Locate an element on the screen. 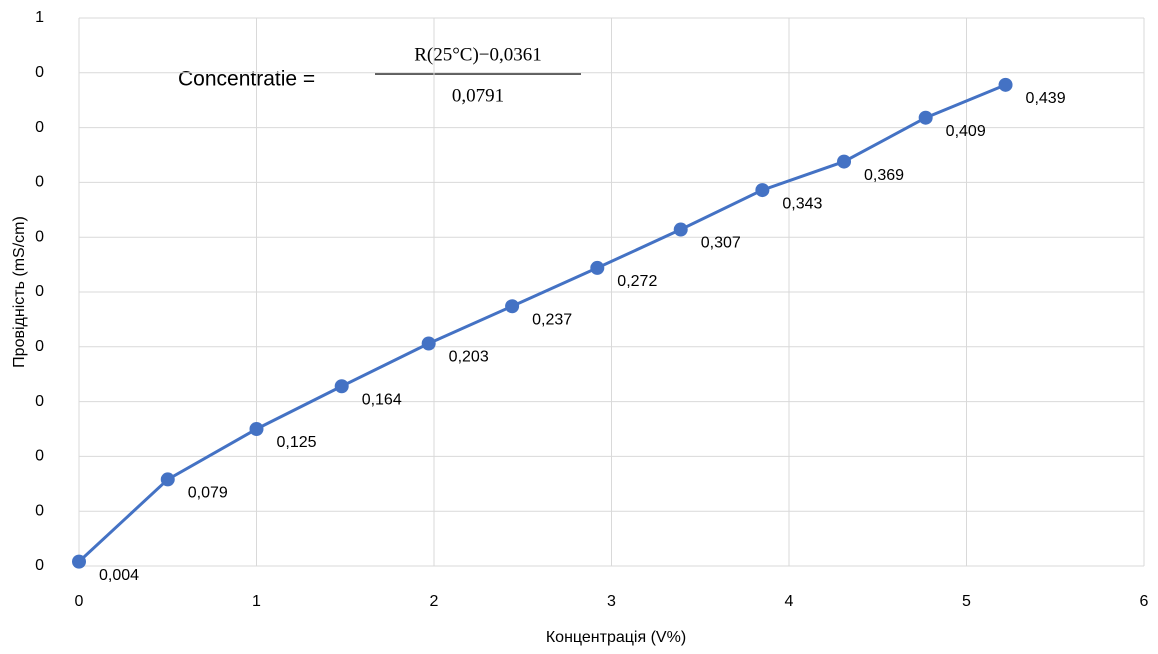 The height and width of the screenshot is (654, 1158). x-tick-label: 4 is located at coordinates (789, 601).